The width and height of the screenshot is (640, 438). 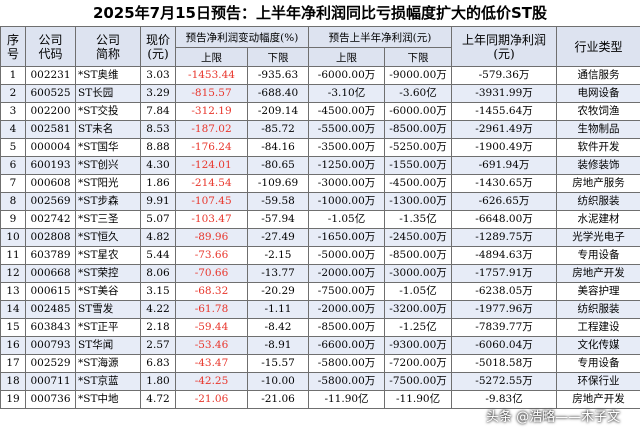 What do you see at coordinates (598, 345) in the screenshot?
I see `cell-industry: 文化传媒` at bounding box center [598, 345].